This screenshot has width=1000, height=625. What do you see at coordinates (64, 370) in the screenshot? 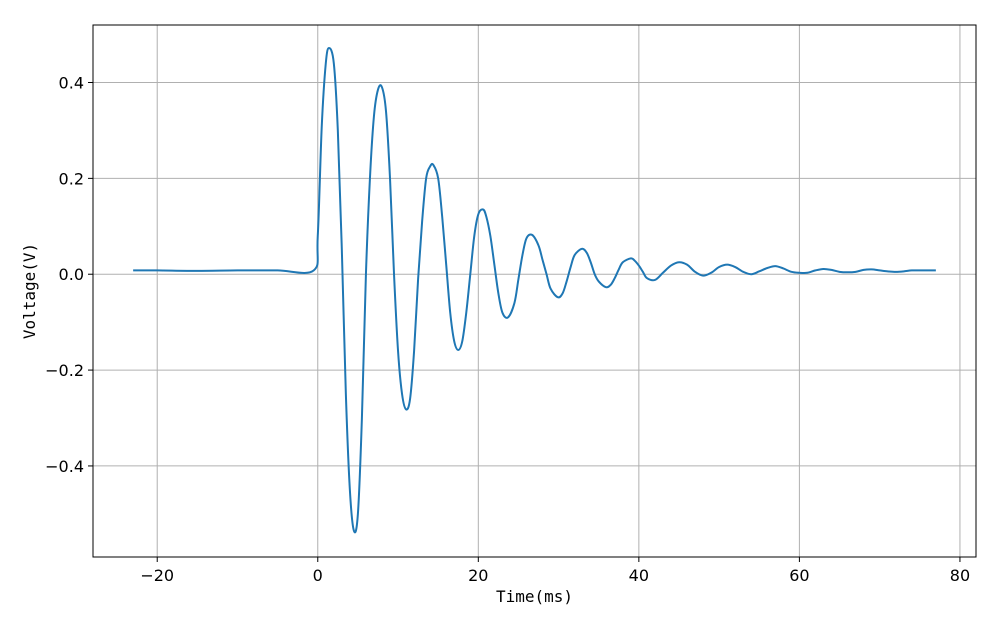
I see `y-tick-label: −0.2` at bounding box center [64, 370].